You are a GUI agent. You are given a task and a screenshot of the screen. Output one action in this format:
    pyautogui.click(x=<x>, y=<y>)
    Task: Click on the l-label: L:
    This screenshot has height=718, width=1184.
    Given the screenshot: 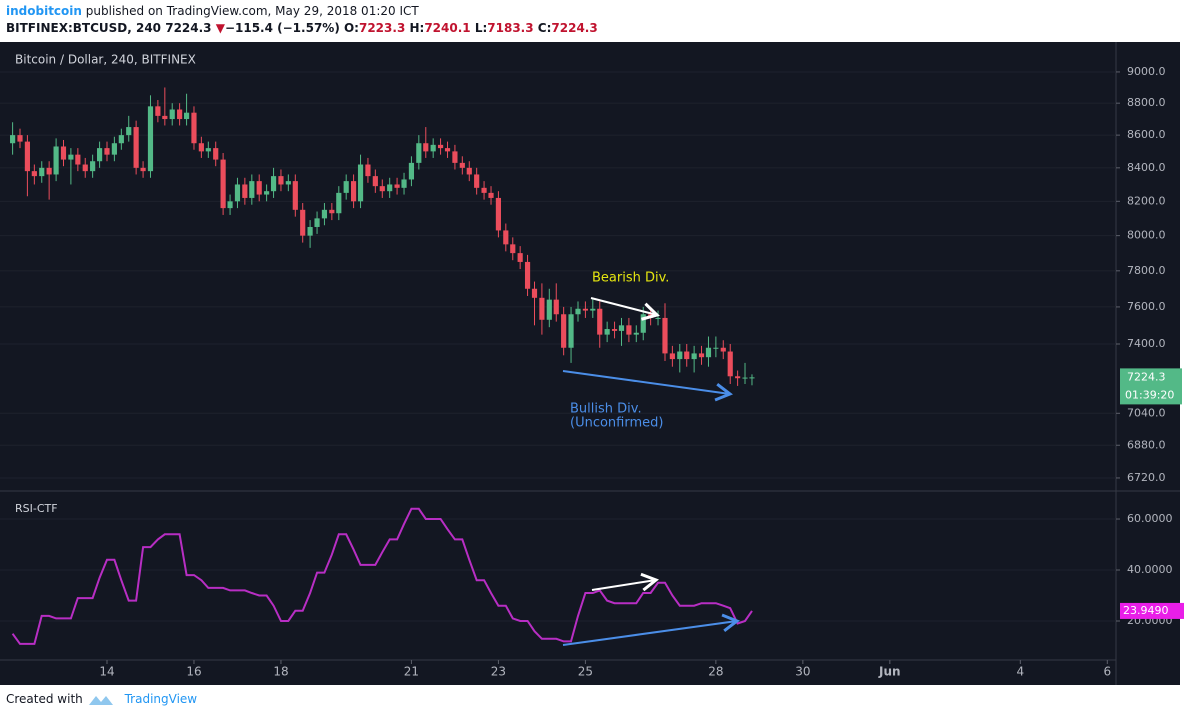 What is the action you would take?
    pyautogui.click(x=481, y=28)
    